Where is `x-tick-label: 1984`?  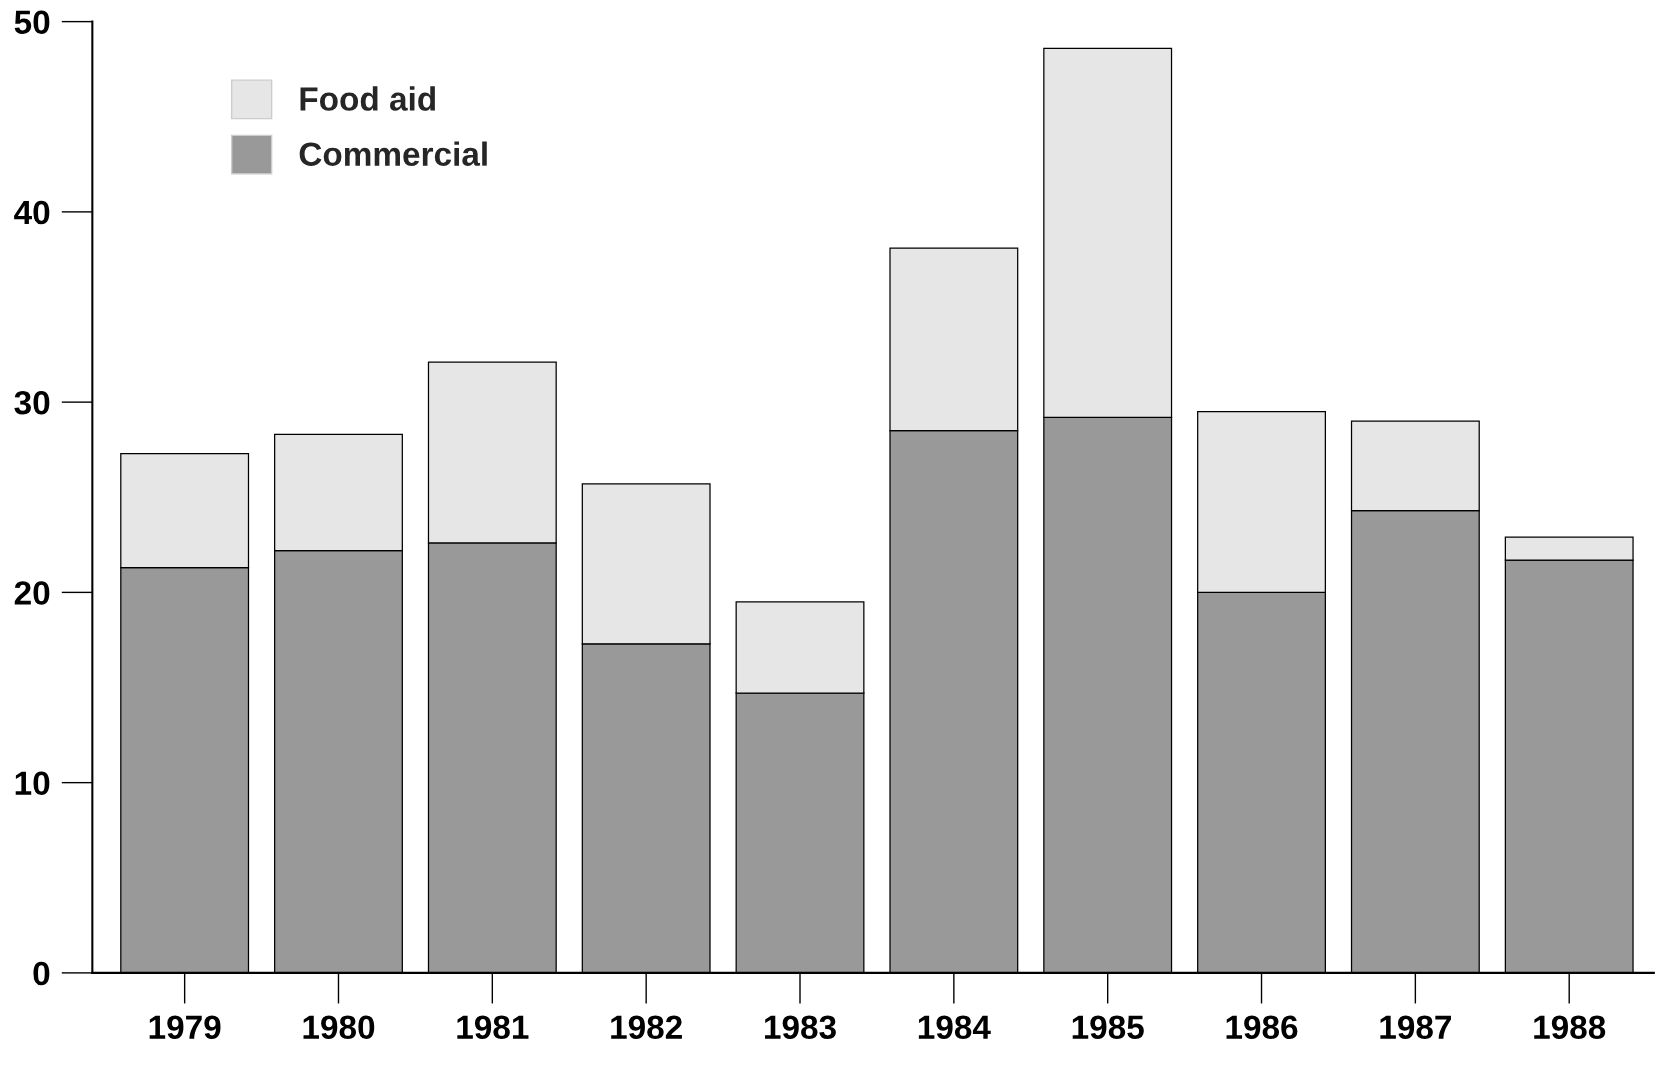
x-tick-label: 1984 is located at coordinates (954, 1027).